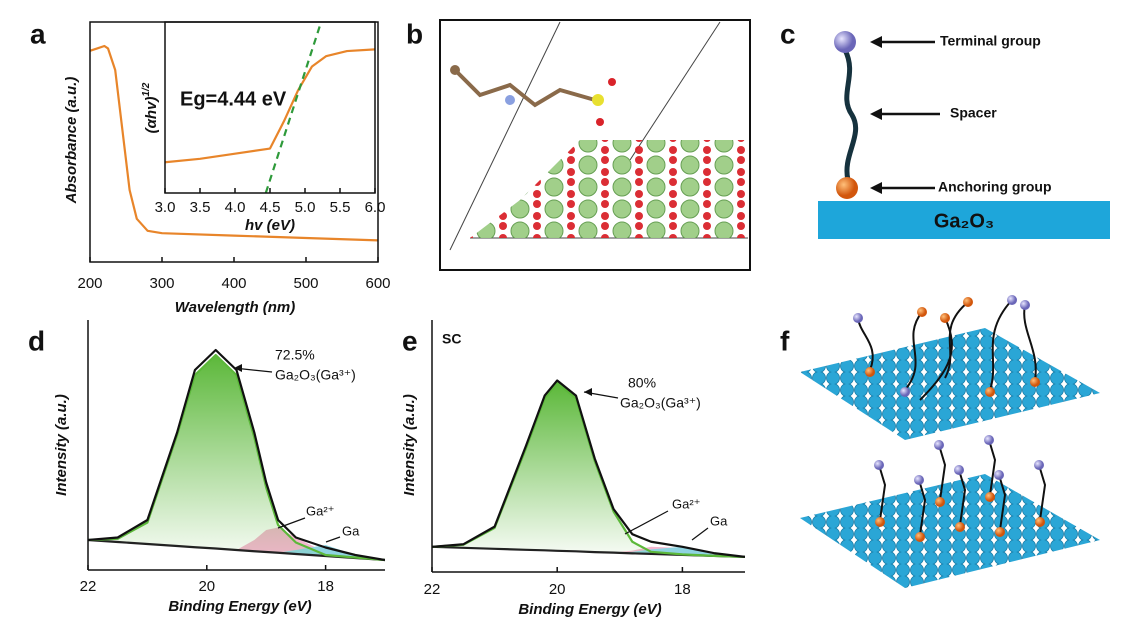 The image size is (1140, 628). What do you see at coordinates (150, 107) in the screenshot?
I see `y-axis-label: (αhv)1/2` at bounding box center [150, 107].